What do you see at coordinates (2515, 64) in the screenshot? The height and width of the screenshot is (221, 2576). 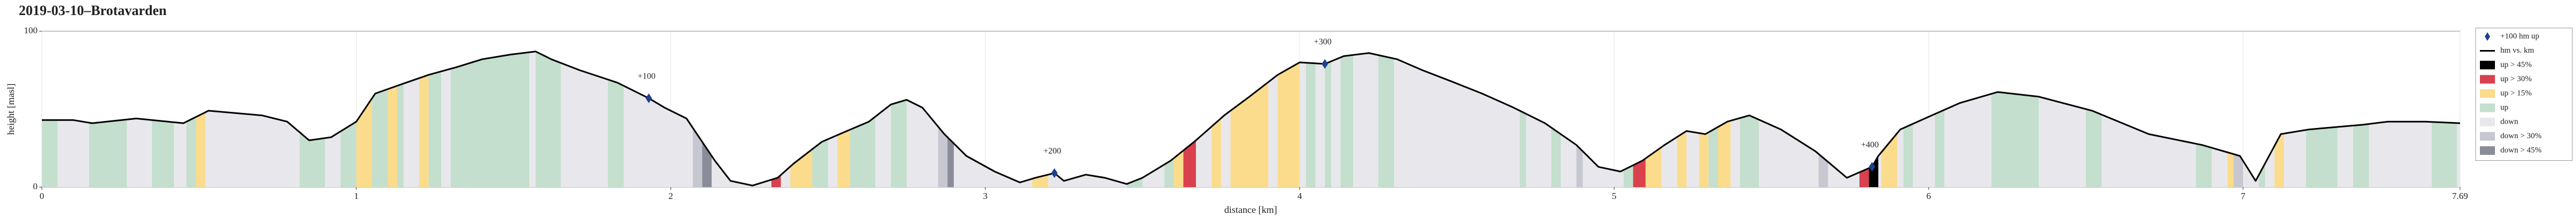 I see `legend-label: up > 45%` at bounding box center [2515, 64].